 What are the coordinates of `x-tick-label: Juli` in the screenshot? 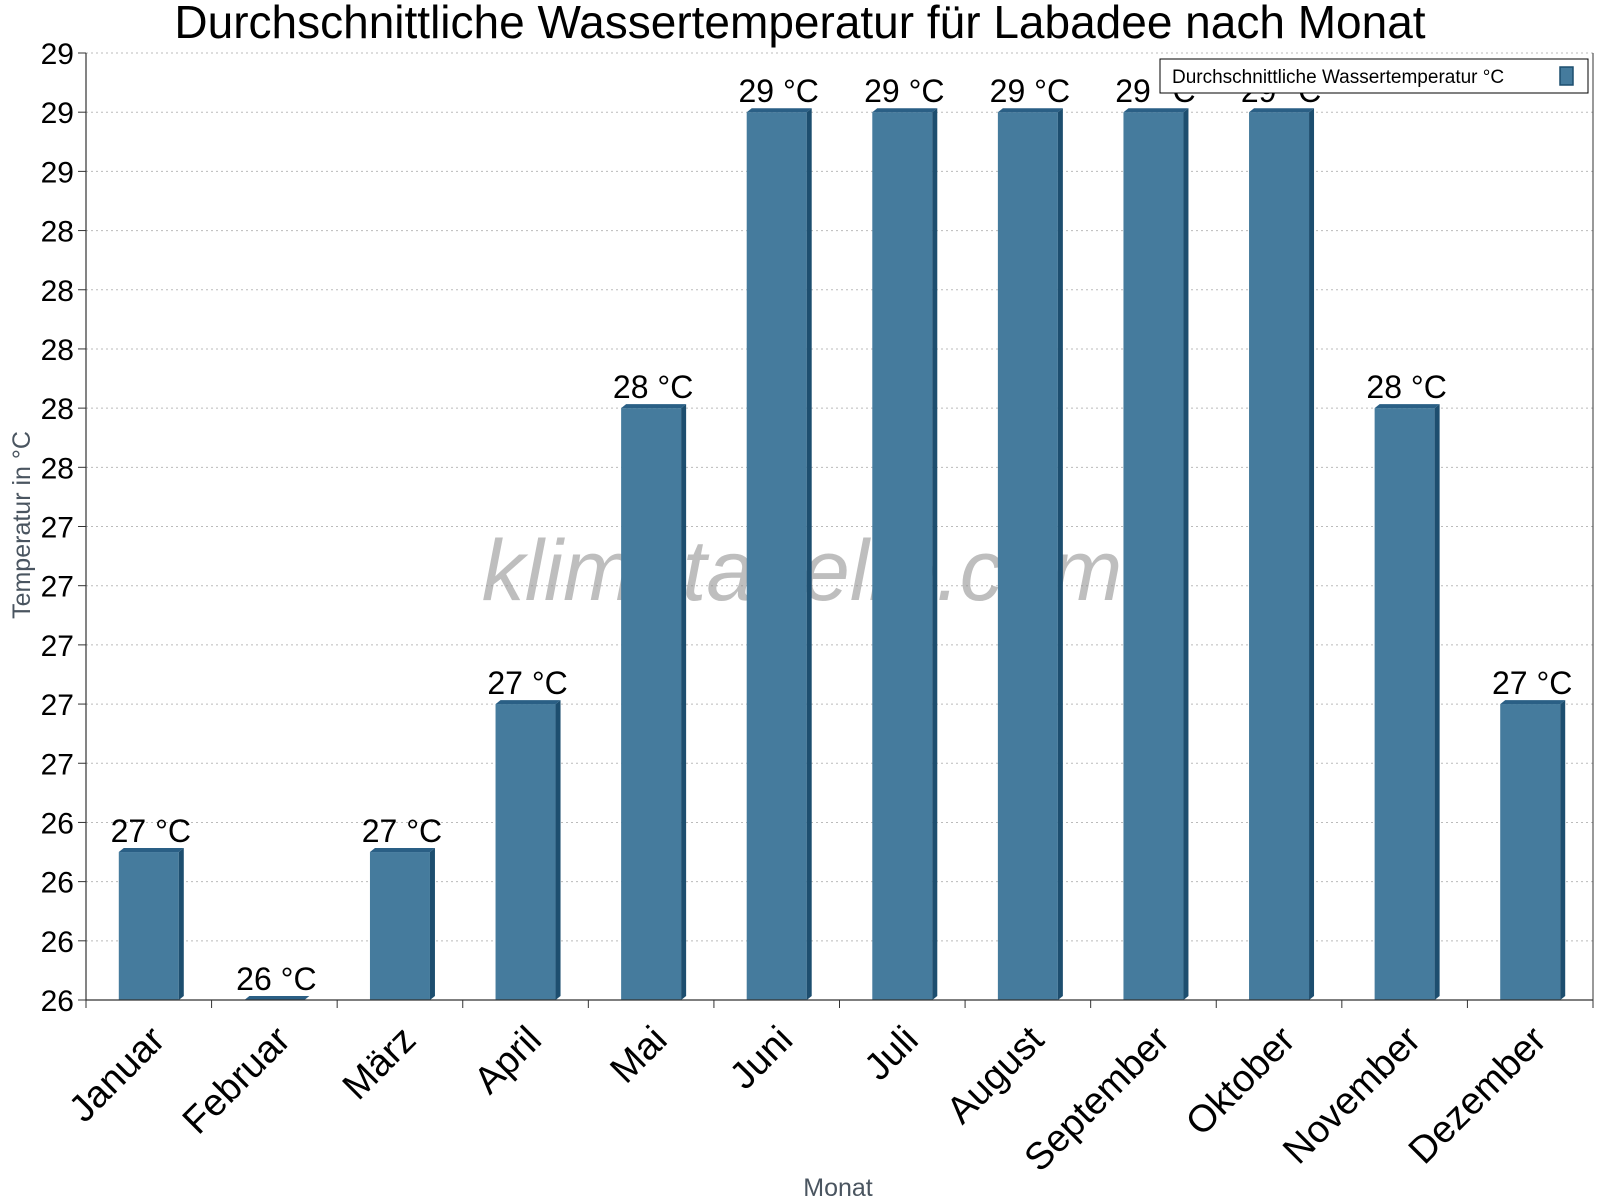 It's located at (892, 1054).